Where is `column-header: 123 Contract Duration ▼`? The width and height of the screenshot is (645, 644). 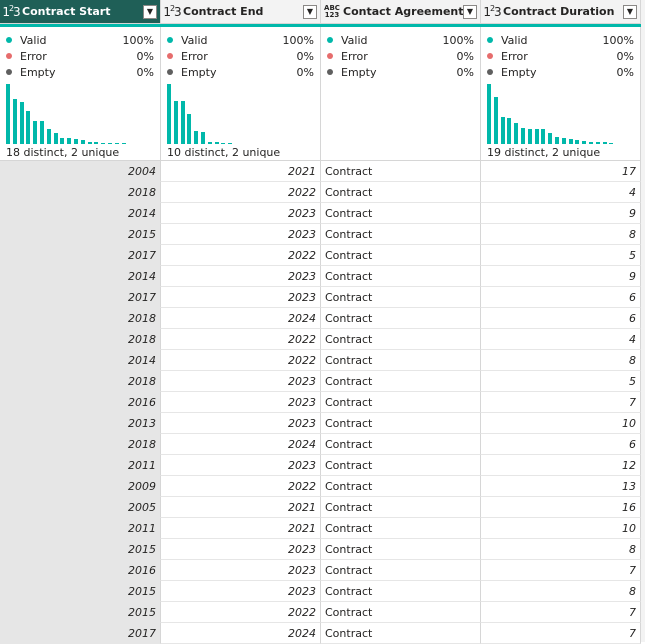 column-header: 123 Contract Duration ▼ is located at coordinates (561, 12).